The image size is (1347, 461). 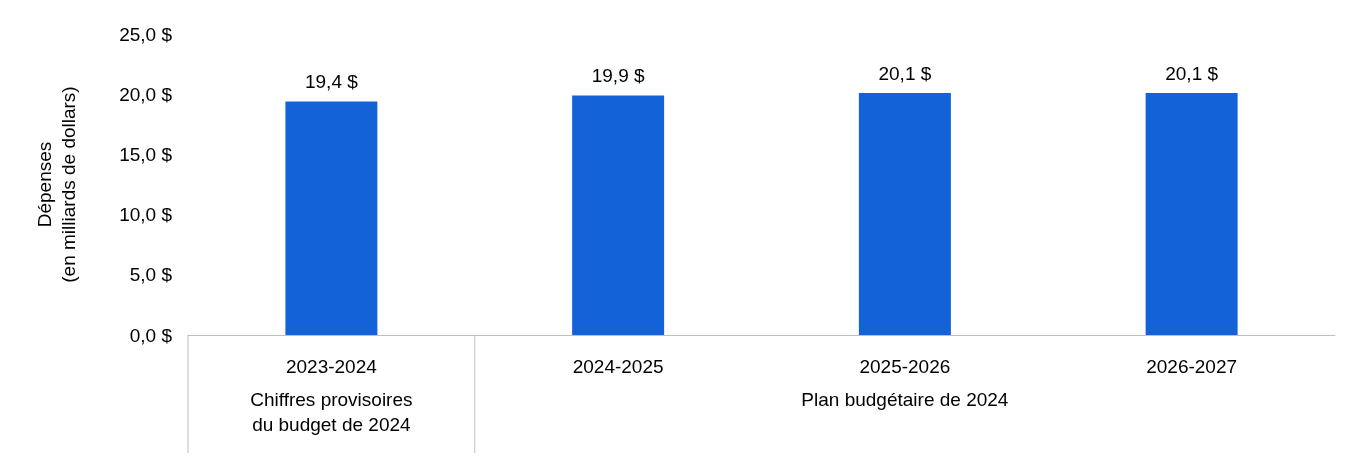 I want to click on y-axis-title: Dépenses (en milliards de dollars), so click(x=56, y=184).